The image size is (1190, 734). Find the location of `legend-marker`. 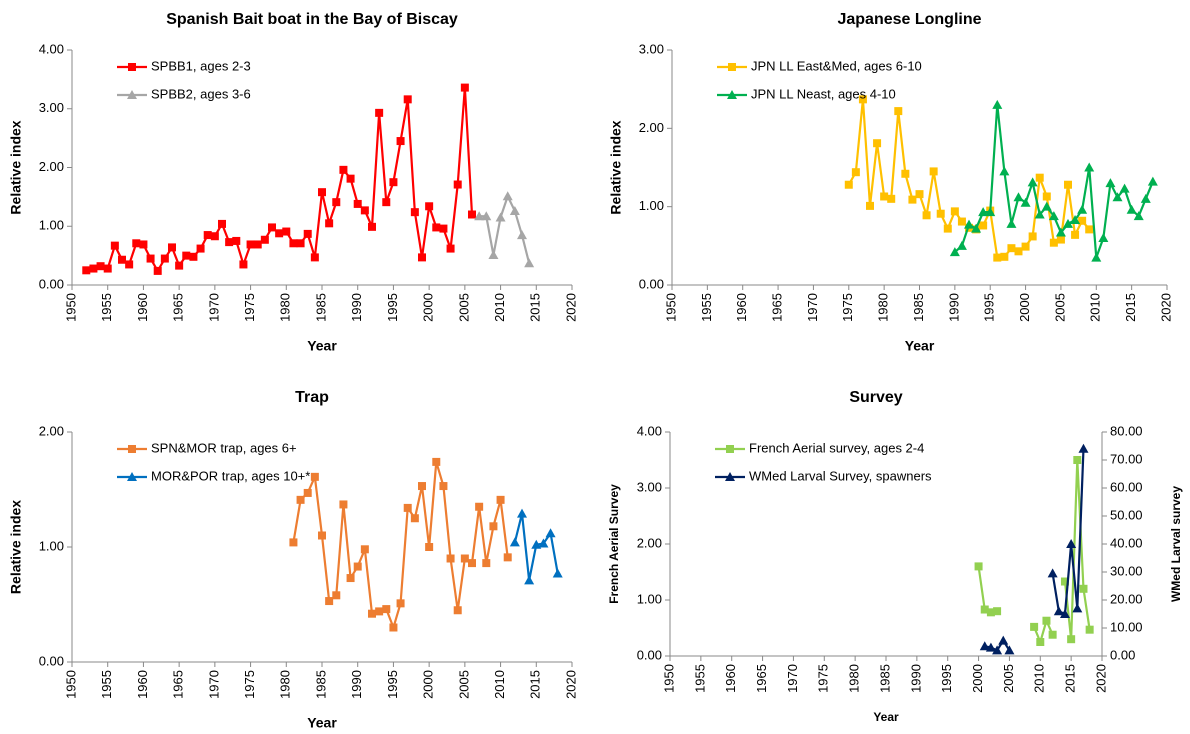

legend-marker is located at coordinates (732, 67).